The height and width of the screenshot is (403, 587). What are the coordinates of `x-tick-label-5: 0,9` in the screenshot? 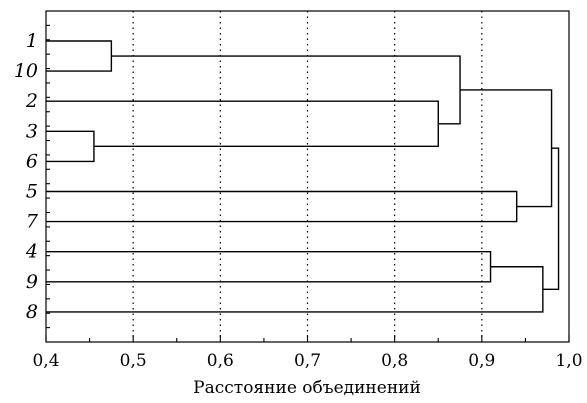 It's located at (481, 361).